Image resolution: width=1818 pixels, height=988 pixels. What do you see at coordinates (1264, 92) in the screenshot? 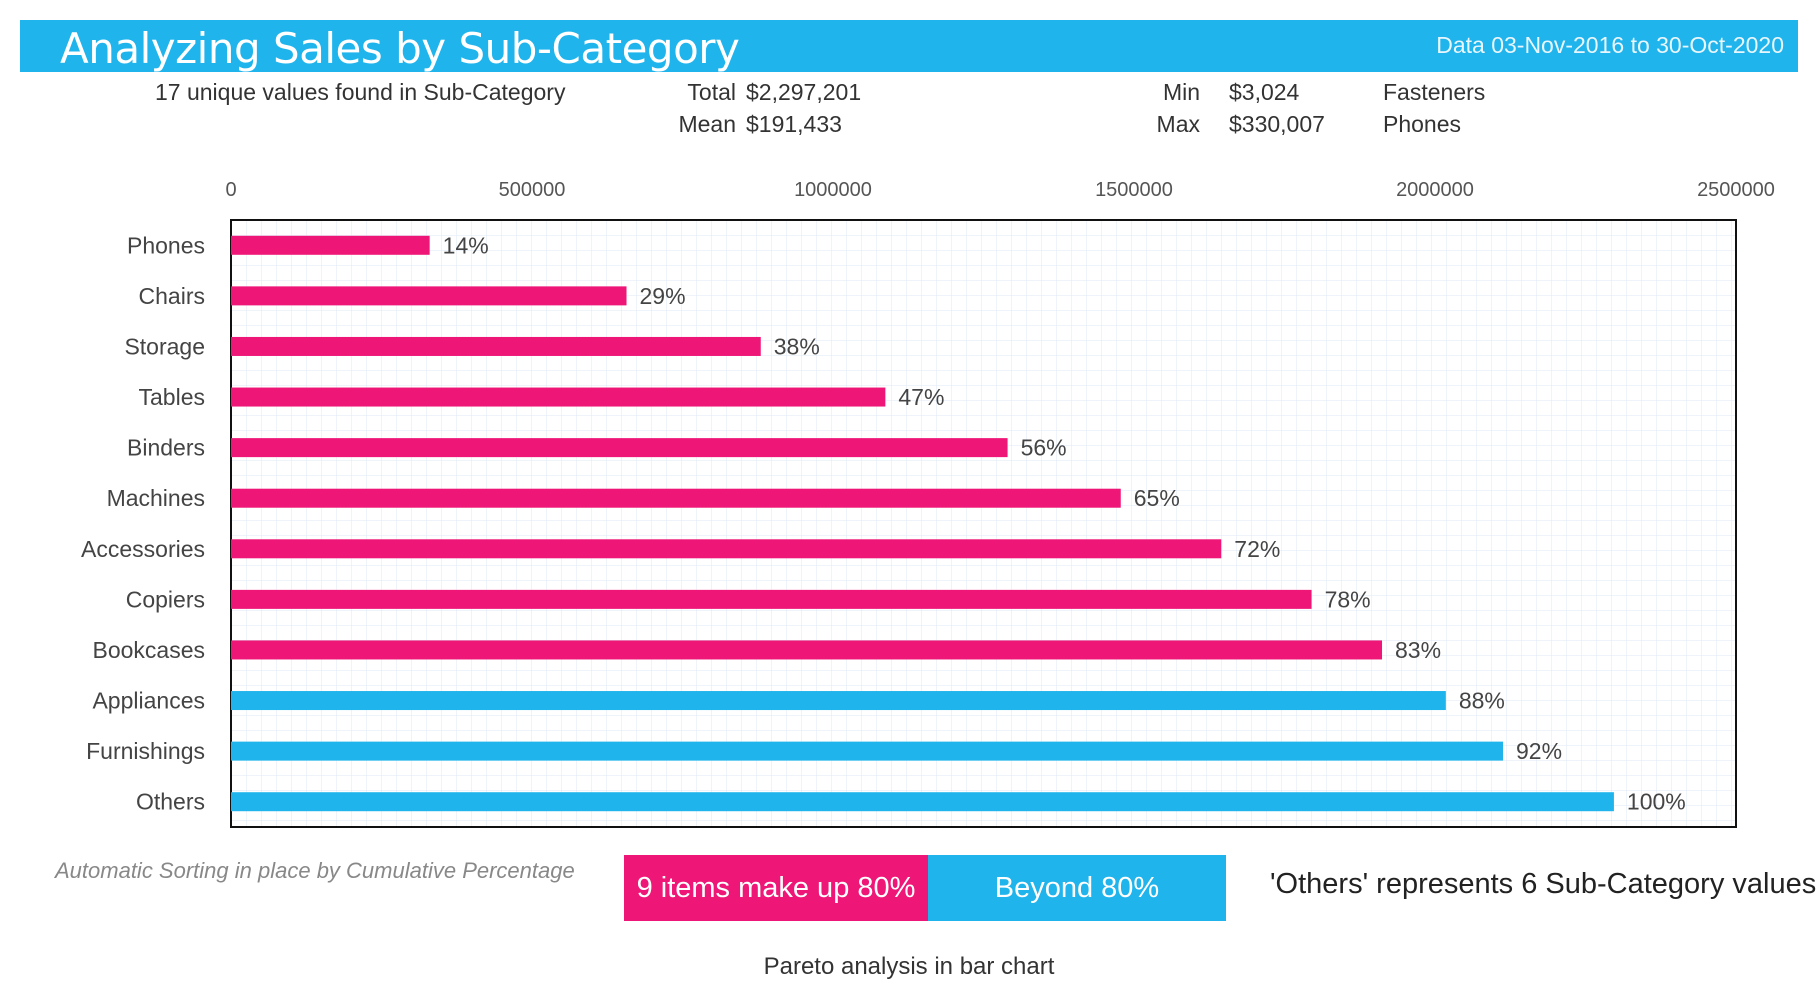
I see `min-value: $3,024` at bounding box center [1264, 92].